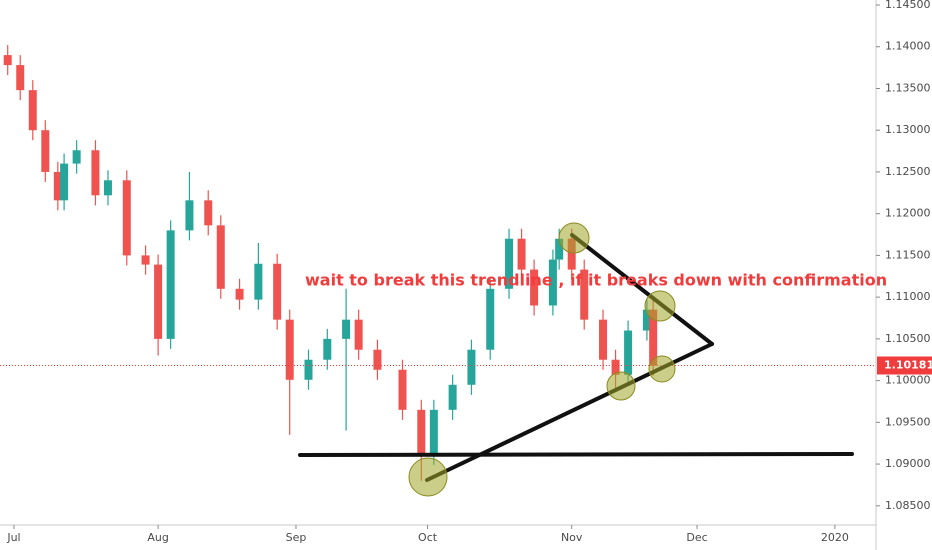 The height and width of the screenshot is (550, 932). I want to click on support-line, so click(576, 454).